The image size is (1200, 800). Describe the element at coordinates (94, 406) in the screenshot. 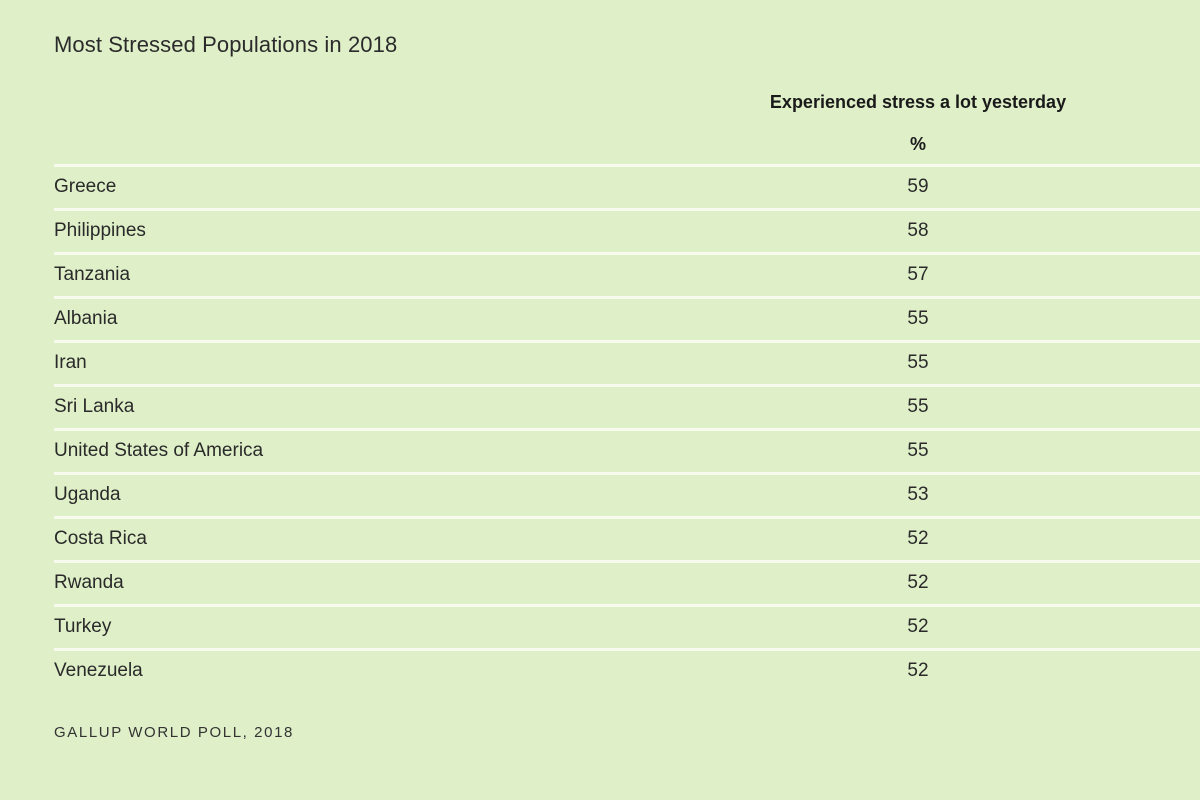

I see `country-name: Sri Lanka` at that location.